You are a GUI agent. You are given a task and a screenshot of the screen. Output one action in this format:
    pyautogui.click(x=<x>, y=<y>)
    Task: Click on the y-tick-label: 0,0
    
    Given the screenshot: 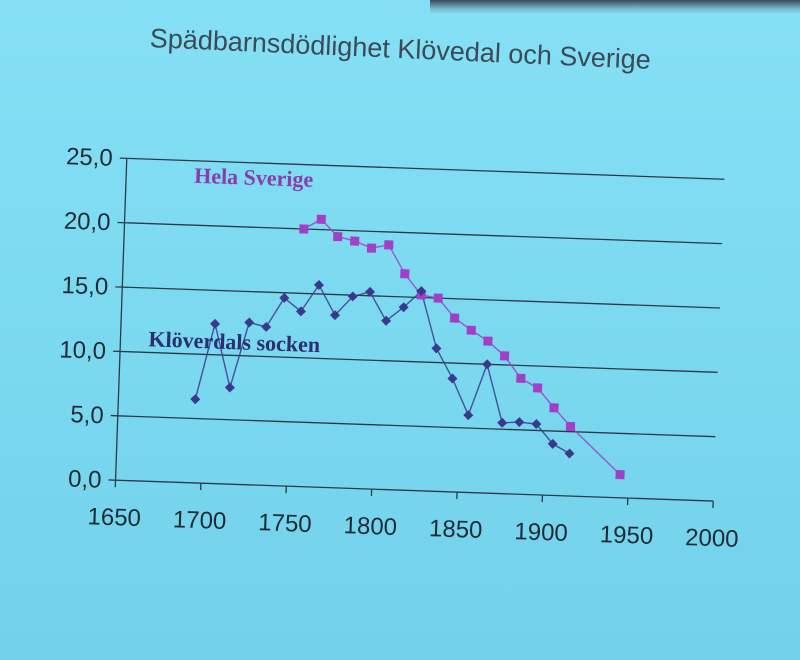 What is the action you would take?
    pyautogui.click(x=85, y=480)
    